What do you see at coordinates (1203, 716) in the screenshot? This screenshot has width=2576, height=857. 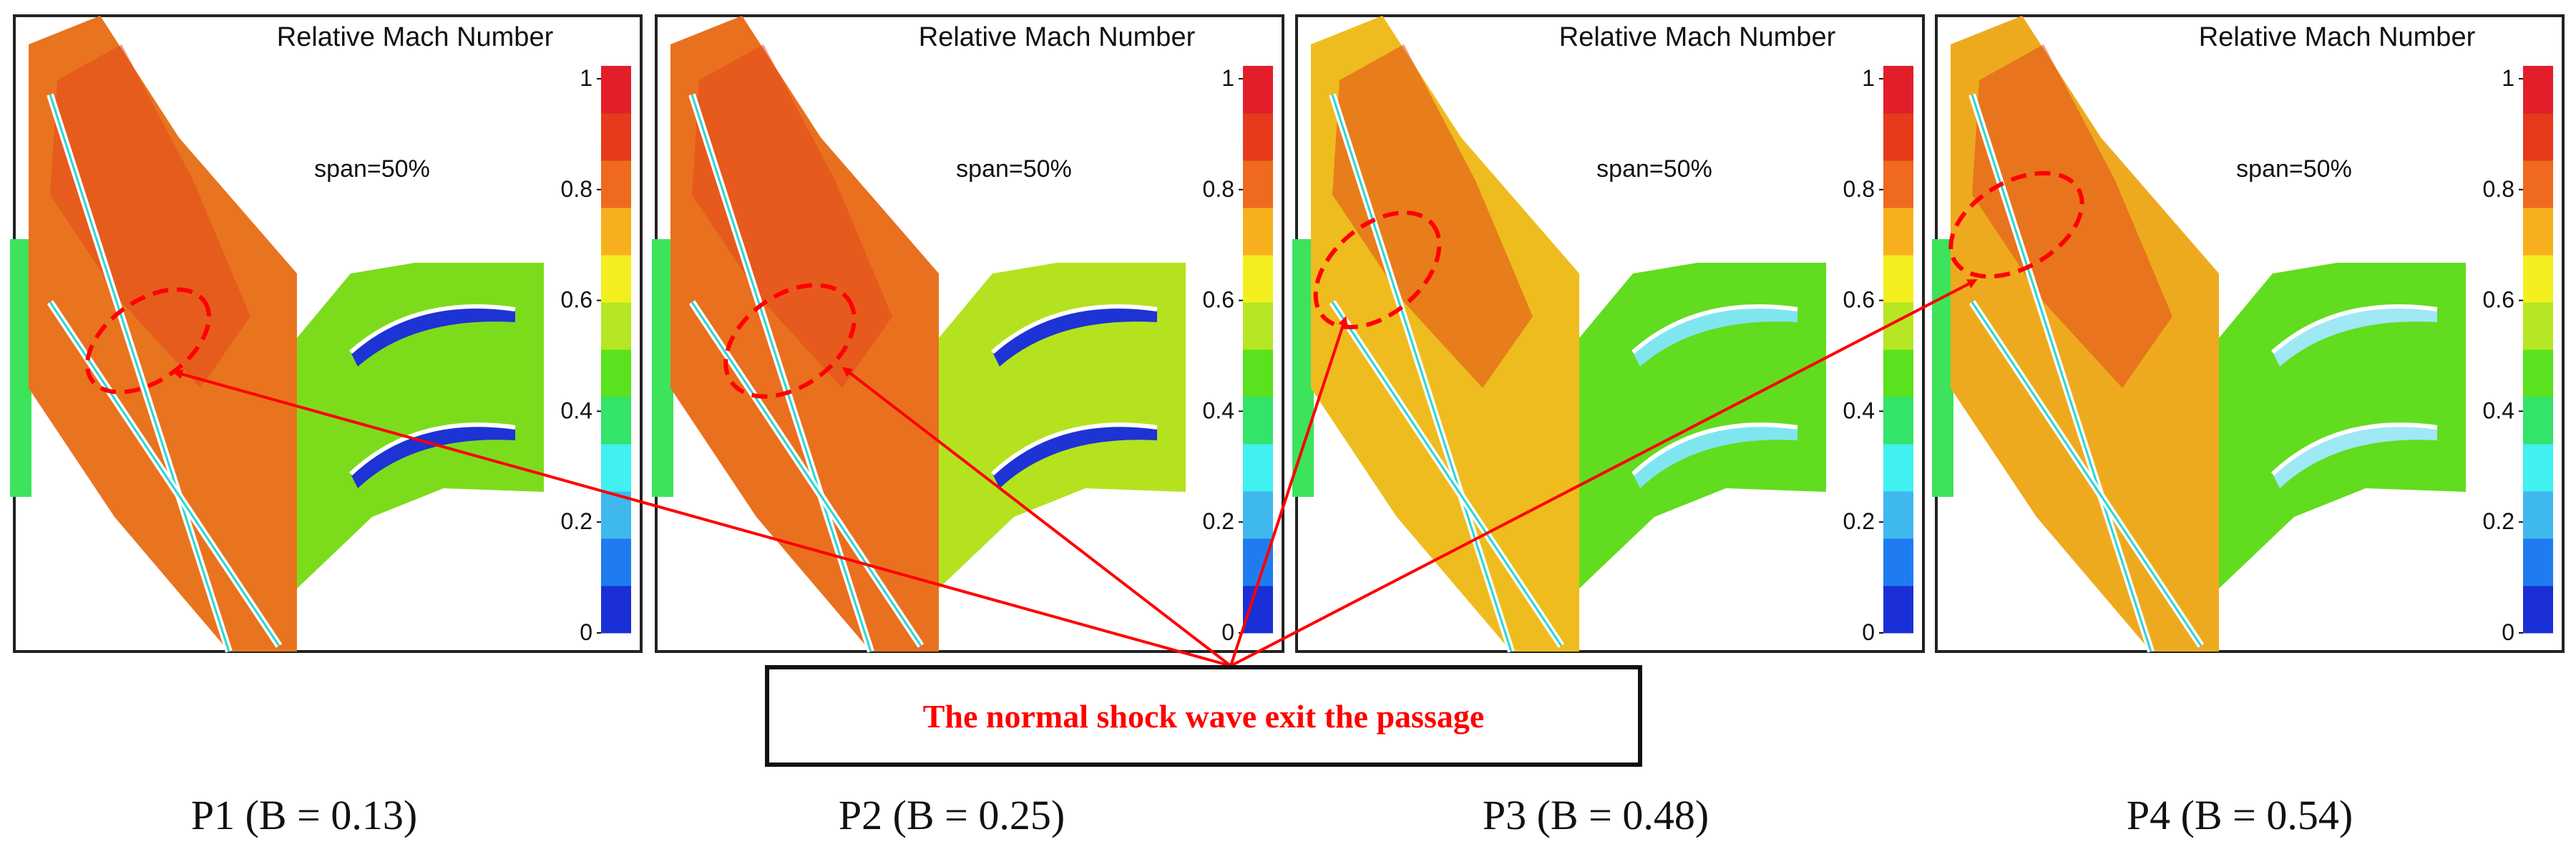 I see `annotation-box: The normal shock wave exit the passage` at bounding box center [1203, 716].